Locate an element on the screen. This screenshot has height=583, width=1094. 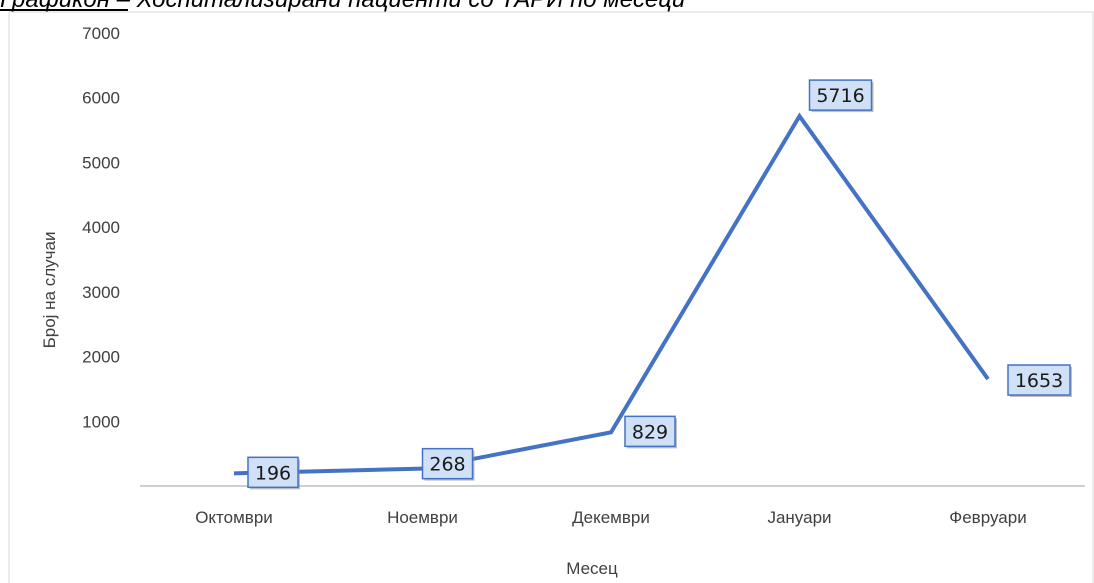
data-label: 5716 is located at coordinates (841, 96).